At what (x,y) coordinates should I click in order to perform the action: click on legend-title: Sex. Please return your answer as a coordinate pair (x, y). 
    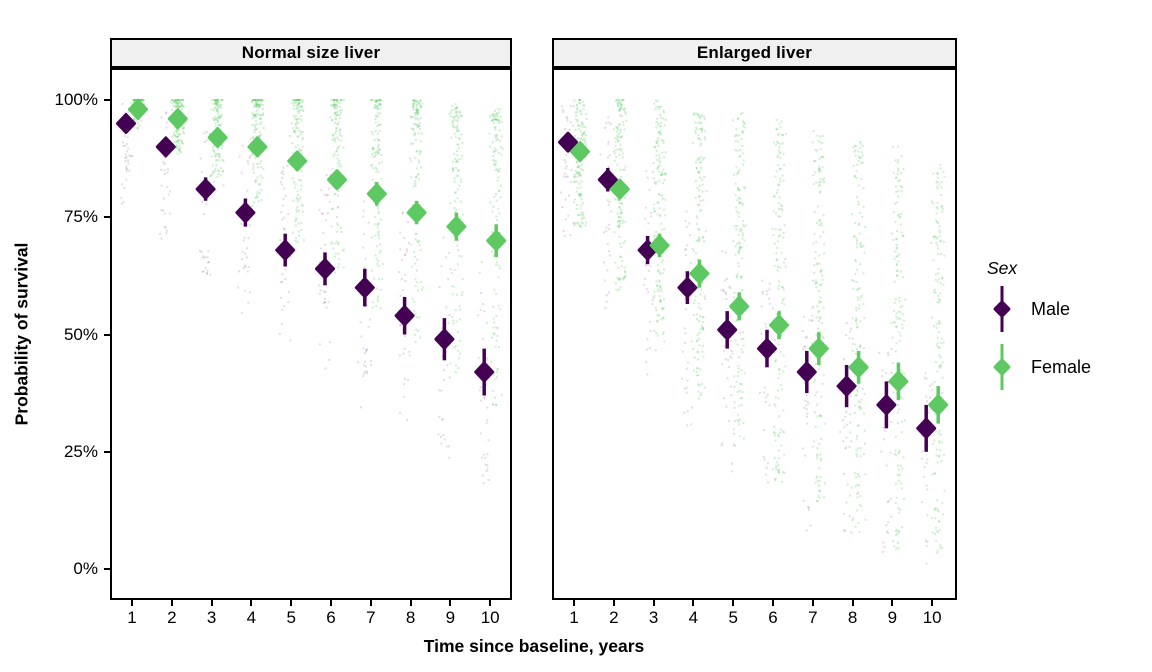
    Looking at the image, I should click on (1002, 268).